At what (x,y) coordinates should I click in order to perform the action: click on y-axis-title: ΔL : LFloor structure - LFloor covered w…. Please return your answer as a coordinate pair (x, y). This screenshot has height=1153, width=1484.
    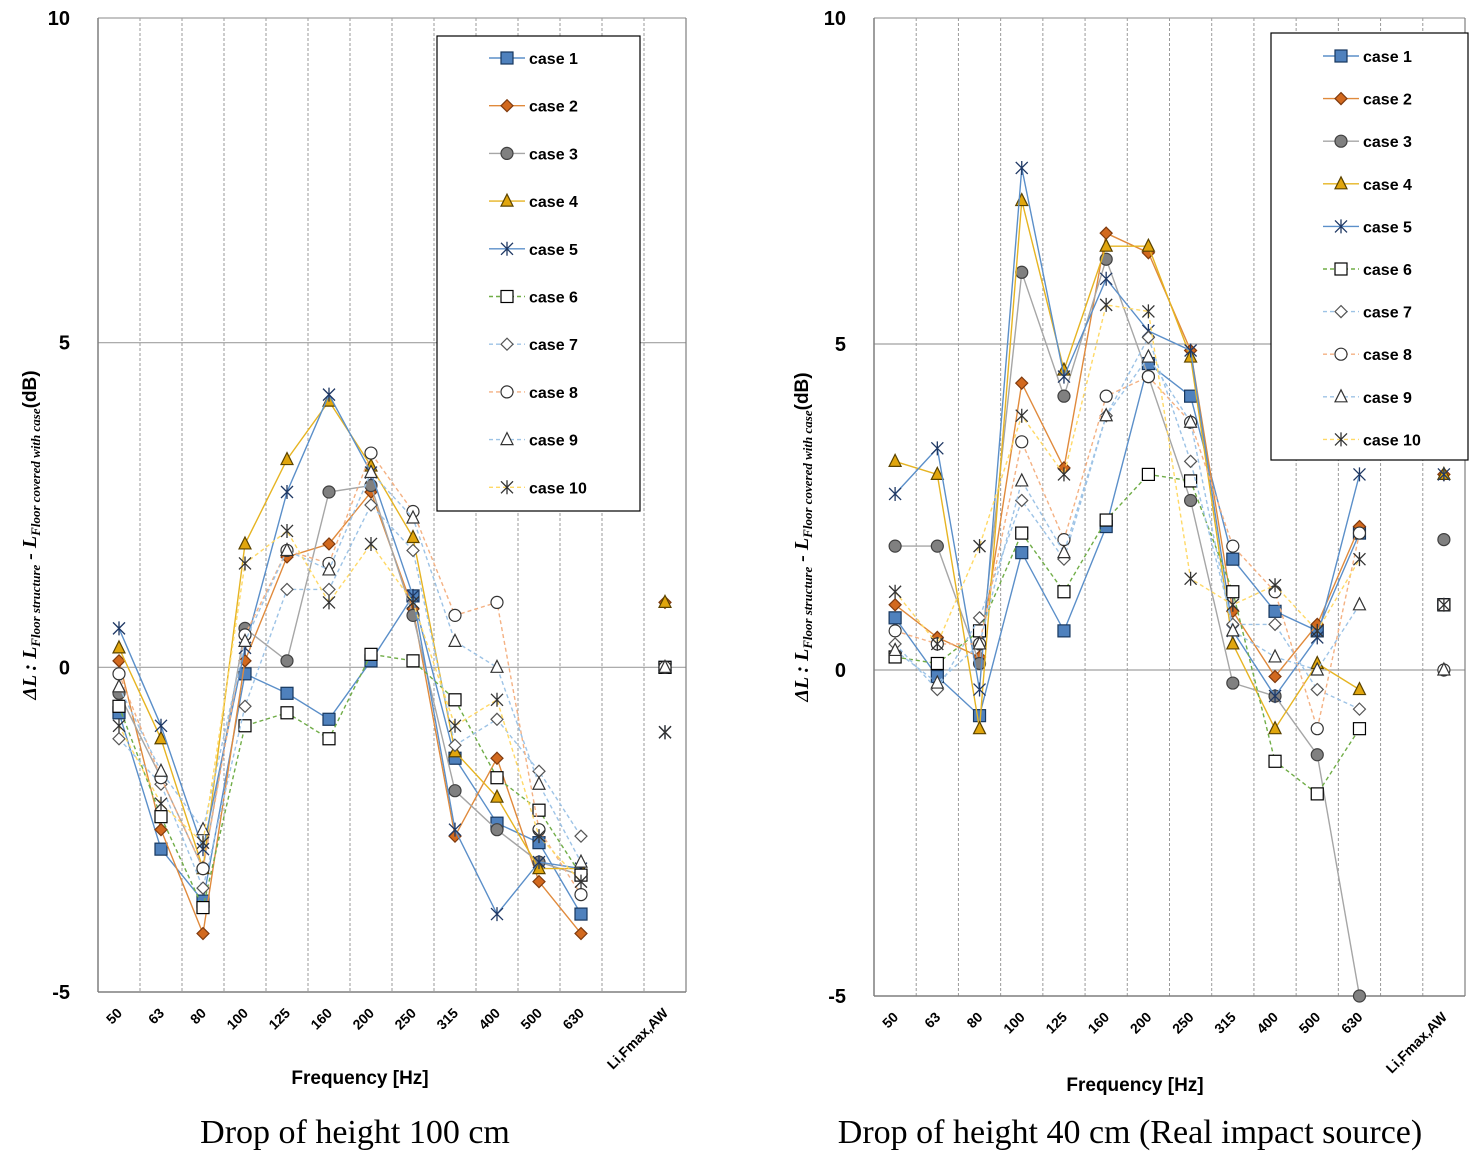
    Looking at the image, I should click on (803, 537).